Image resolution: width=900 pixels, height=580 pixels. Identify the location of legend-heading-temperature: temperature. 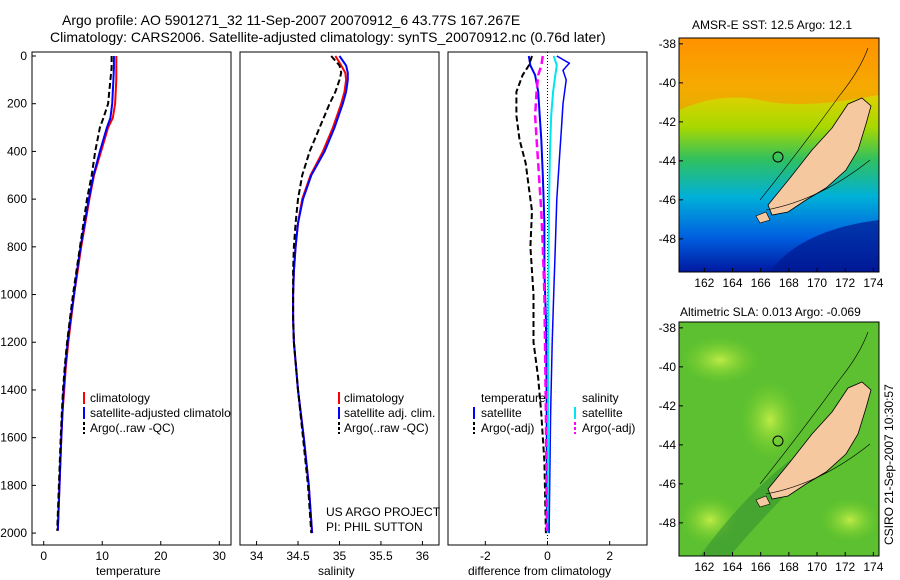
(513, 398).